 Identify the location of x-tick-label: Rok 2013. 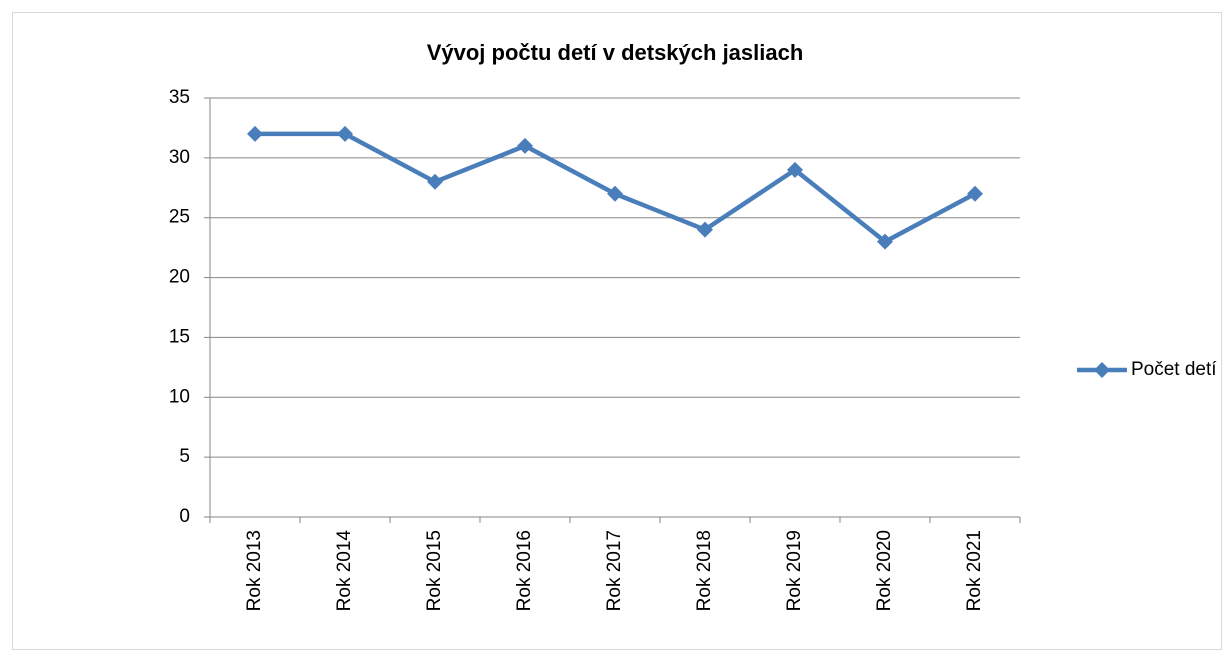
(254, 570).